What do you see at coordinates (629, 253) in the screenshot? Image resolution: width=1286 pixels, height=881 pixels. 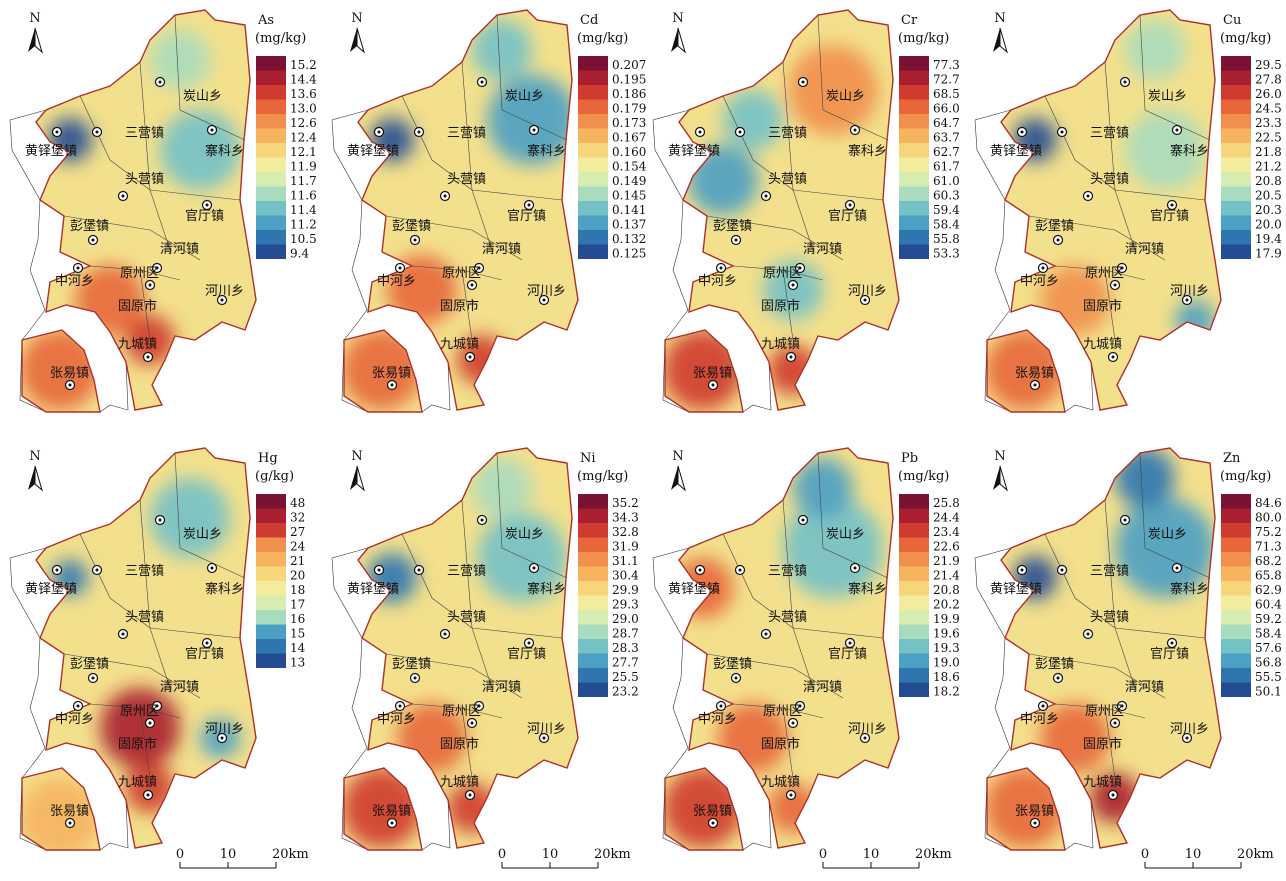 I see `legend-label: 0.125` at bounding box center [629, 253].